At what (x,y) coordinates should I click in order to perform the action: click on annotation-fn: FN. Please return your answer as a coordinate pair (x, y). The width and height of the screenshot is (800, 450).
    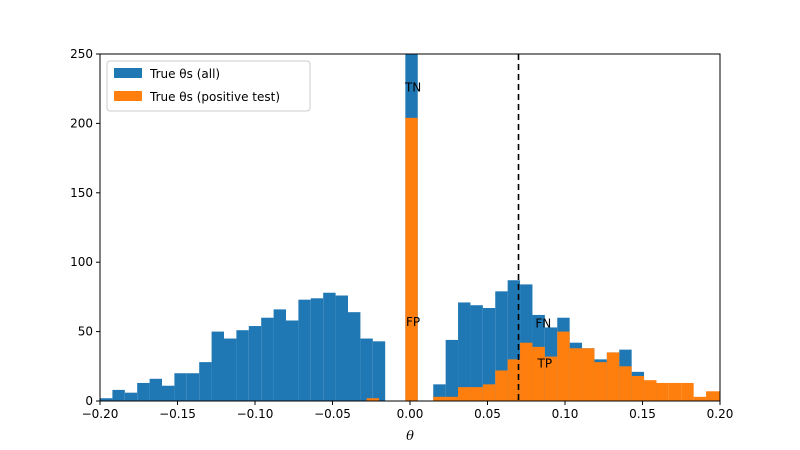
    Looking at the image, I should click on (543, 323).